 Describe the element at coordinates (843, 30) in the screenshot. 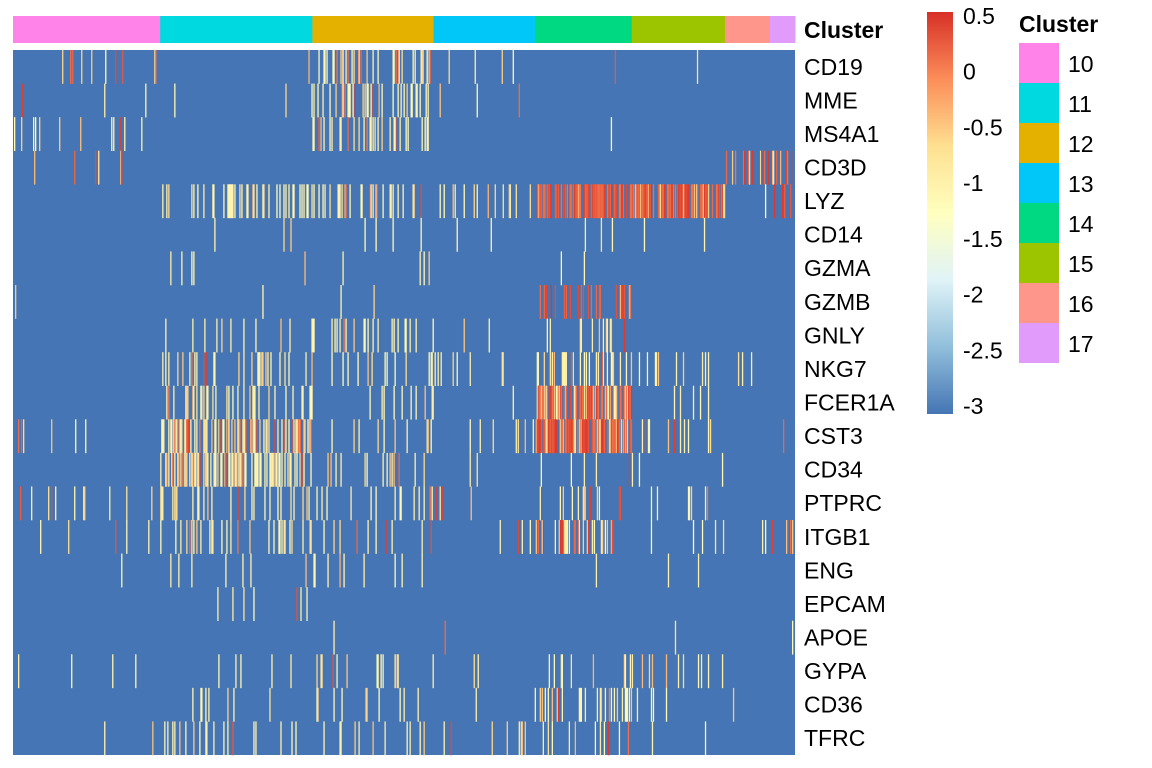

I see `annotation-title: Cluster` at that location.